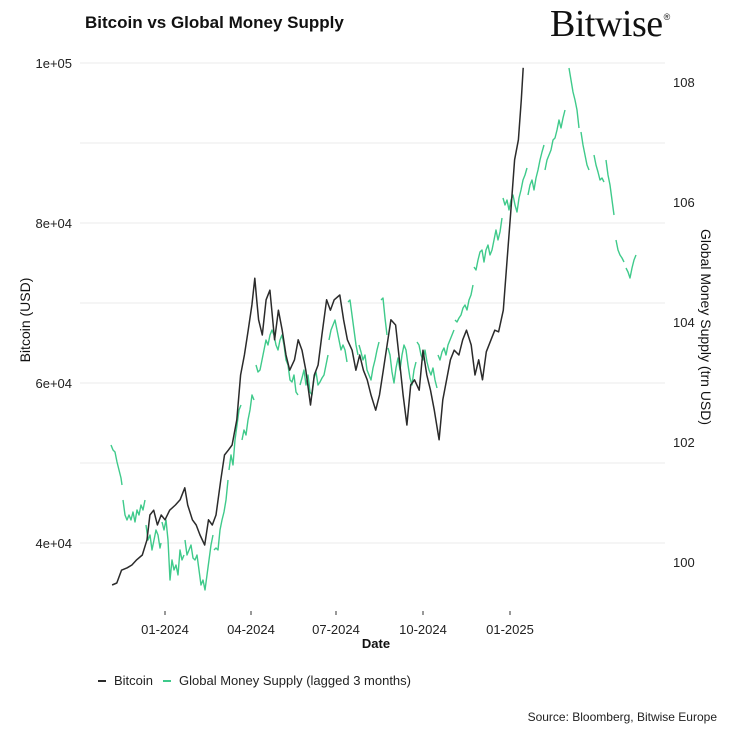  What do you see at coordinates (606, 24) in the screenshot?
I see `logo-text: Bitwise` at bounding box center [606, 24].